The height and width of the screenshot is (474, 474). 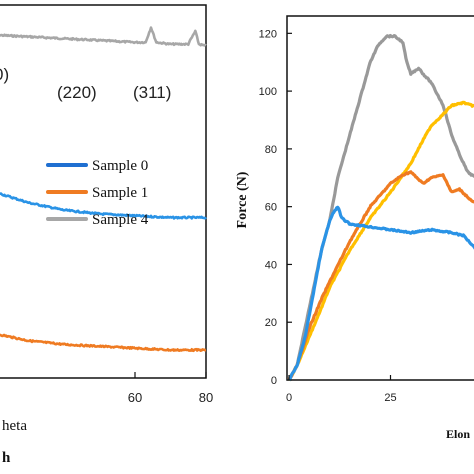 What do you see at coordinates (274, 381) in the screenshot?
I see `right-y-tick-label: 0` at bounding box center [274, 381].